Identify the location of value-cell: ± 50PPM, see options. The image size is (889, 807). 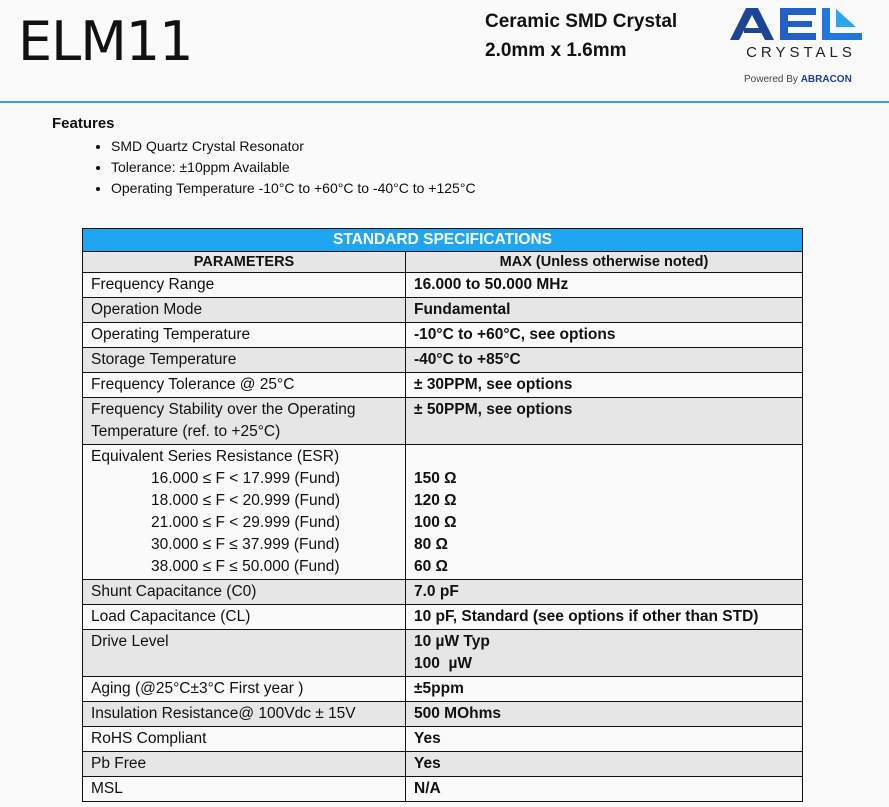
(604, 421).